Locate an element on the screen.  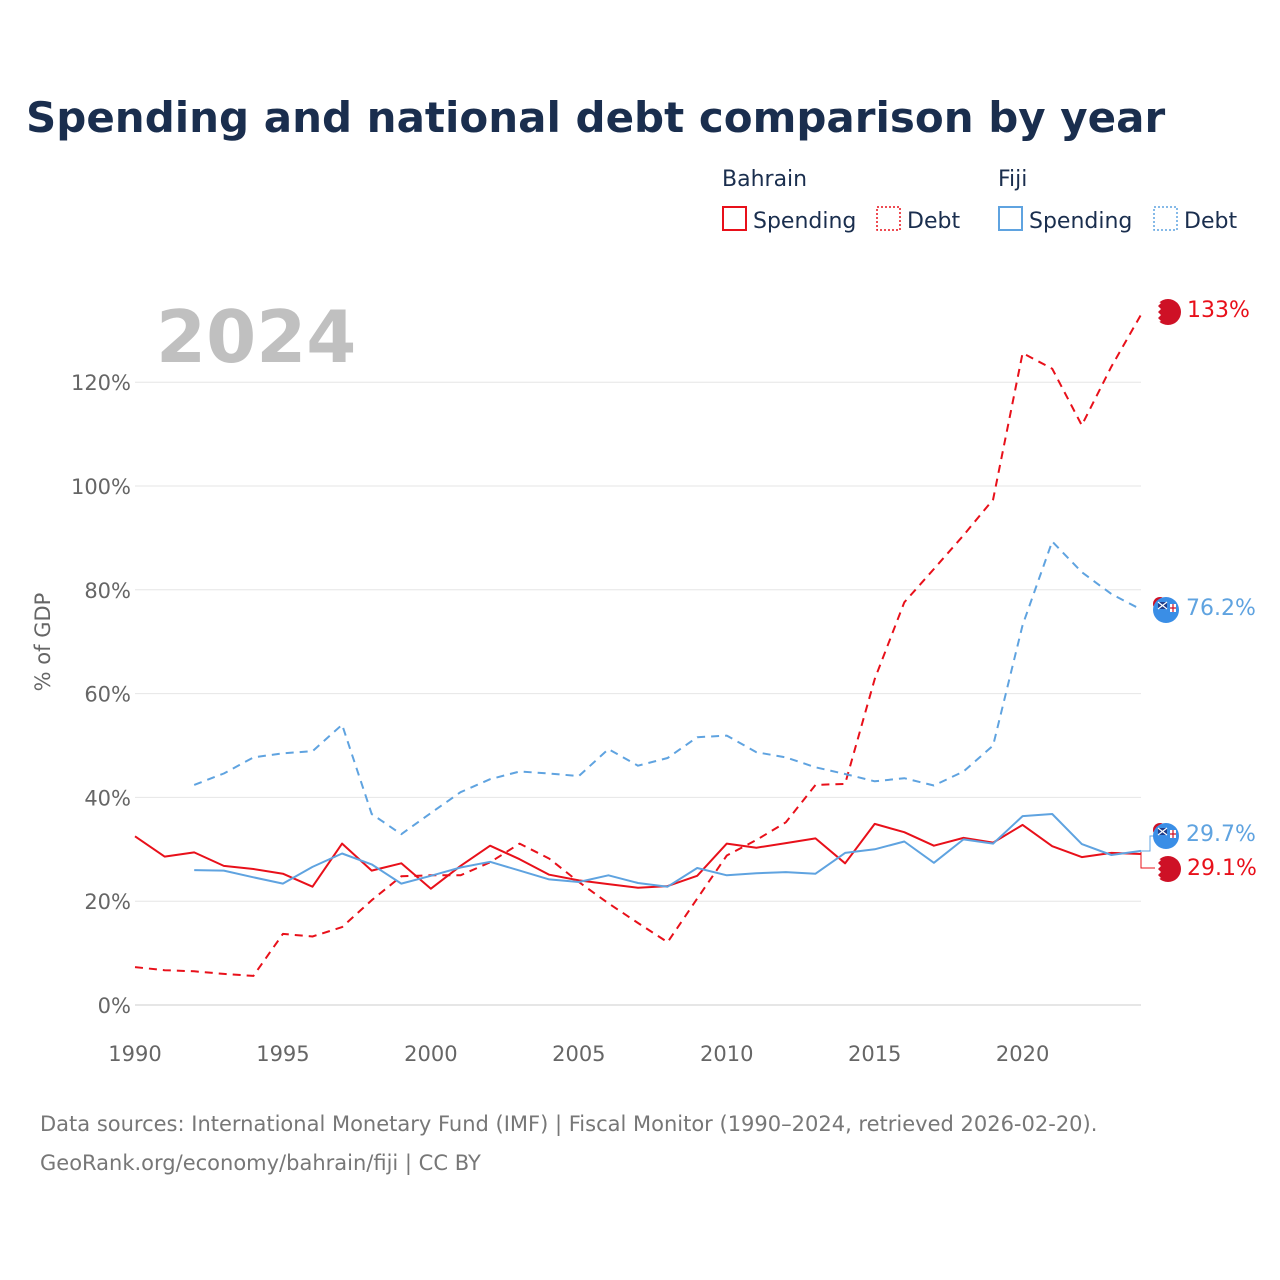
legend-group-fiji: Fiji is located at coordinates (1012, 179).